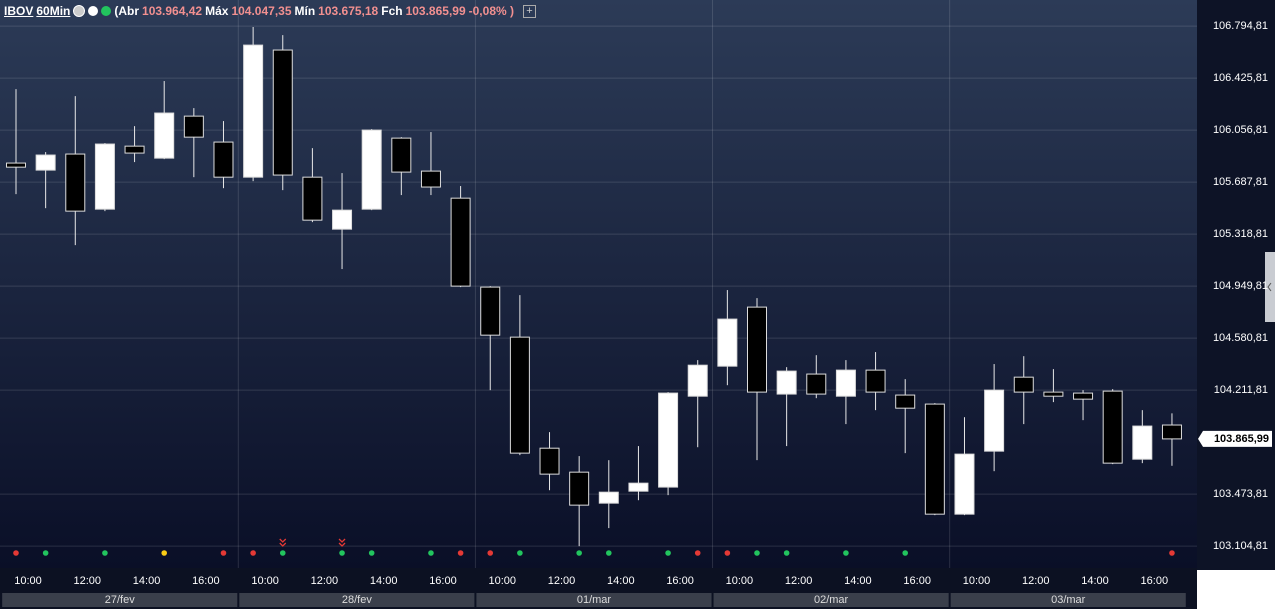  I want to click on icon-settings, so click(79, 11).